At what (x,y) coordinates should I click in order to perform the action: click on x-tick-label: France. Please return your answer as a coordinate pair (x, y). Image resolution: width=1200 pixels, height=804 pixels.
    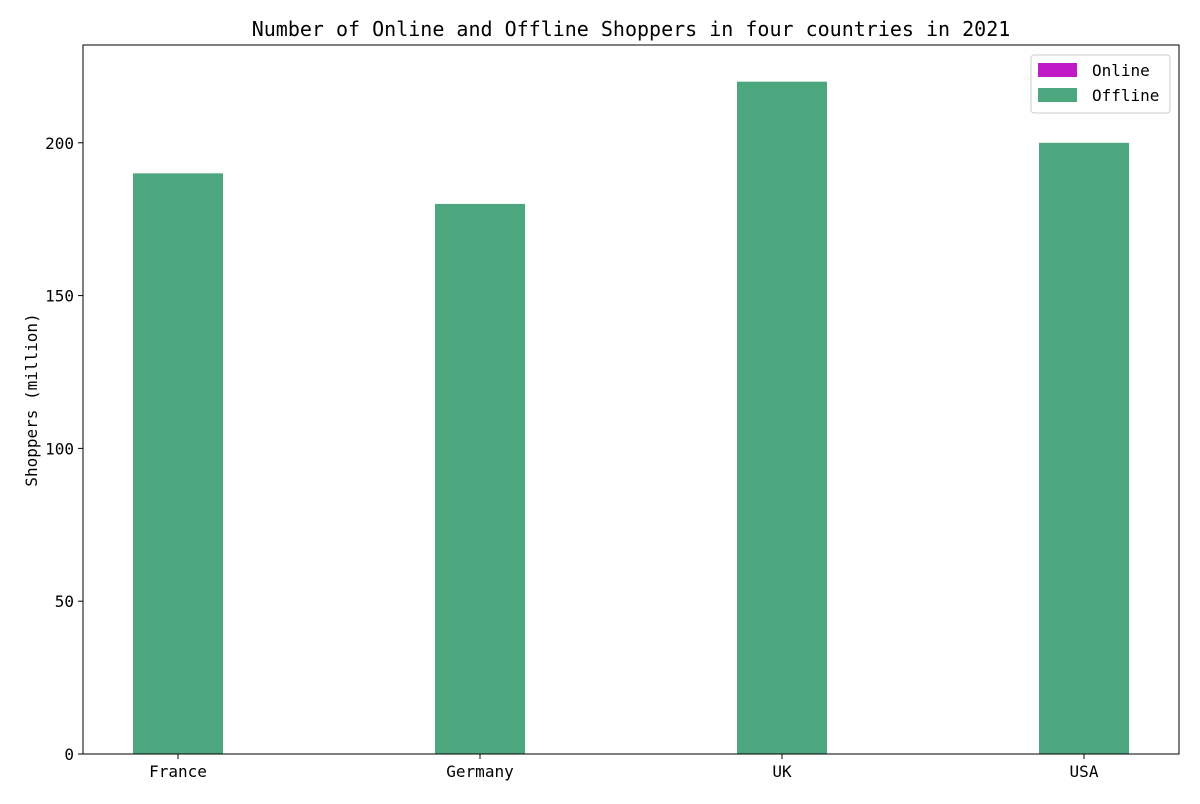
    Looking at the image, I should click on (178, 771).